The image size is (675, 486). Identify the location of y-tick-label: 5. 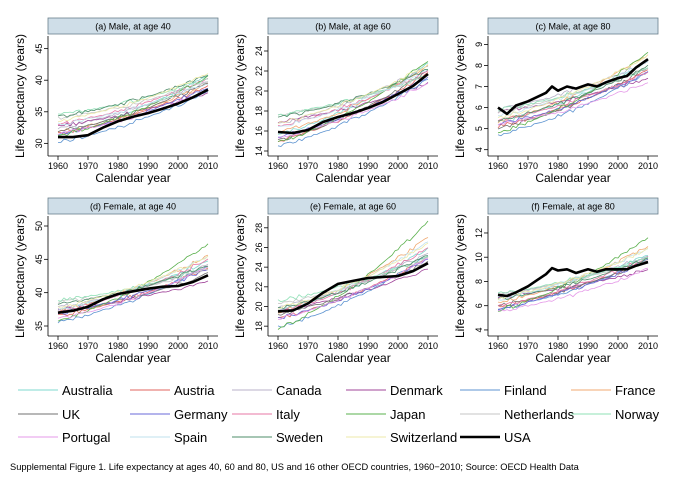
(479, 128).